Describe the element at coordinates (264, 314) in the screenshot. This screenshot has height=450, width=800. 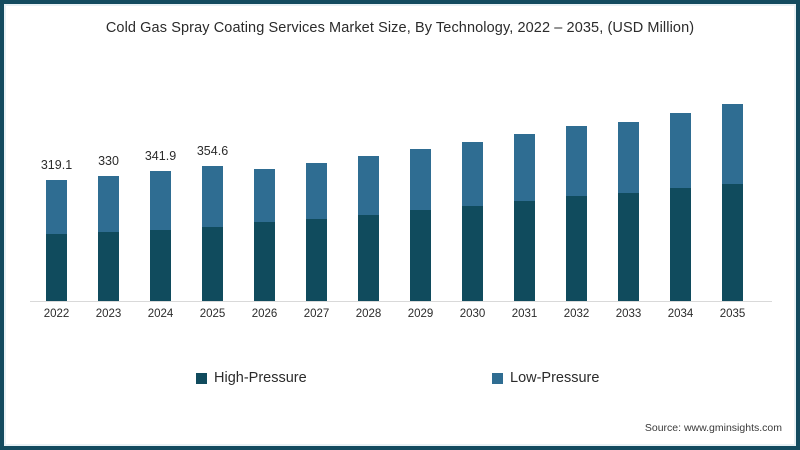
I see `x-axis-tick-2026: 2026` at that location.